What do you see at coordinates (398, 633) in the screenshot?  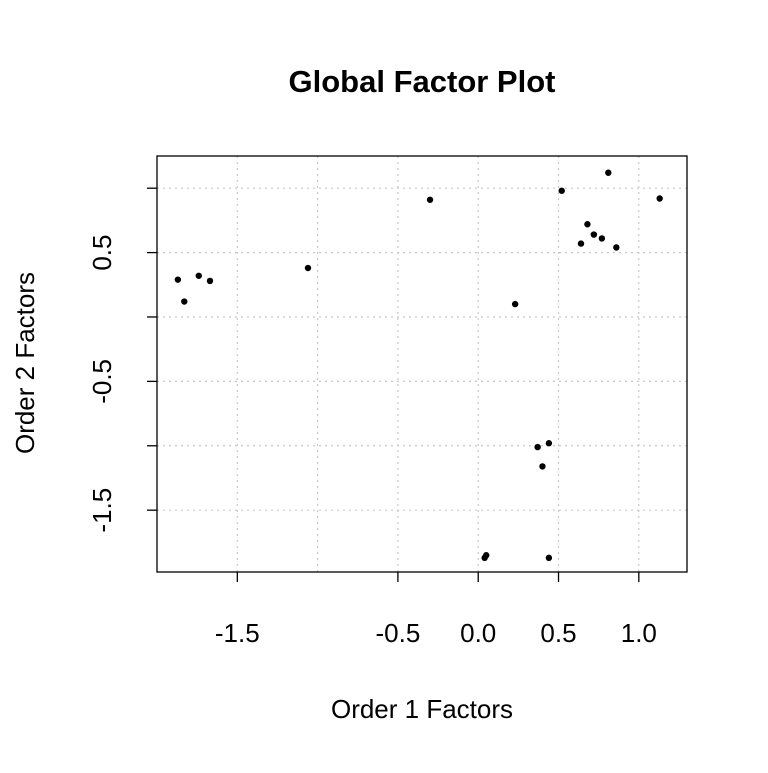 I see `x-tick-label: -0.5` at bounding box center [398, 633].